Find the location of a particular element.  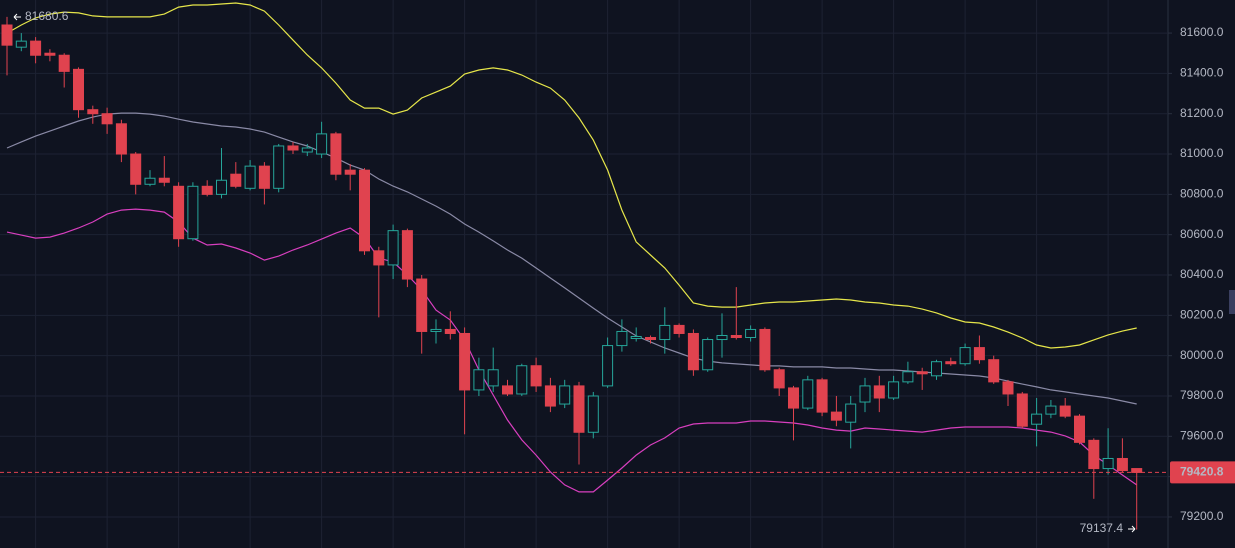

high-marker-arrow is located at coordinates (17, 17).